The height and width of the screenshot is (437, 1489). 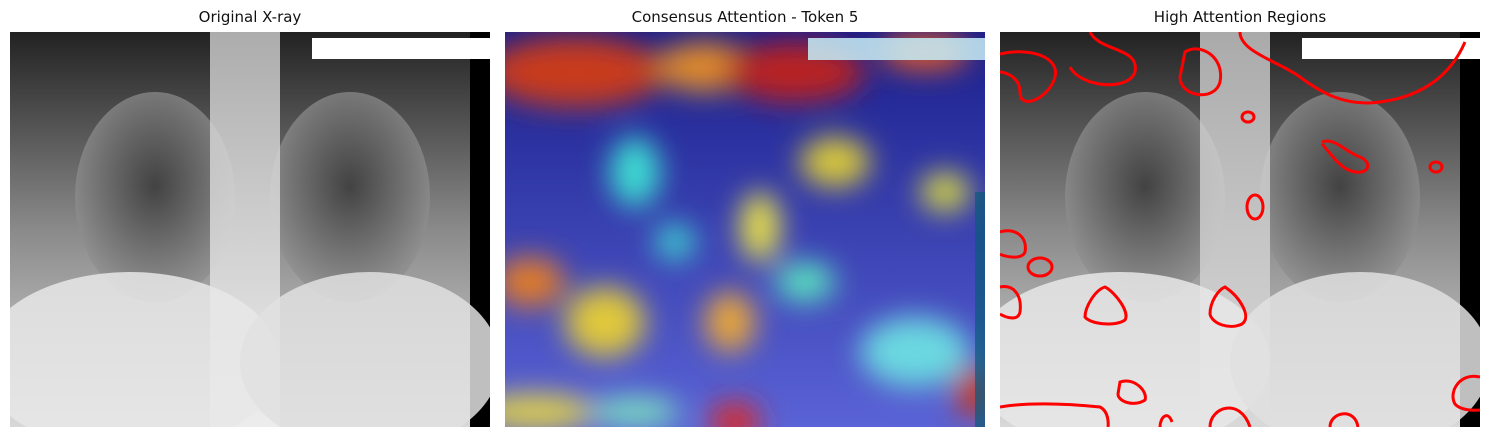 I want to click on panel-3-title: High Attention Regions, so click(x=1240, y=17).